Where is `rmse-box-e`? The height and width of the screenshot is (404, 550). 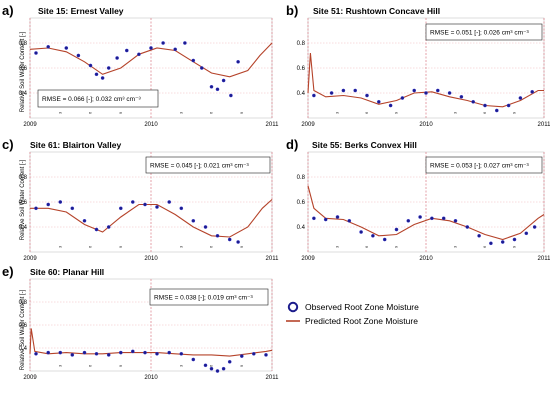 rmse-box-e is located at coordinates (209, 297).